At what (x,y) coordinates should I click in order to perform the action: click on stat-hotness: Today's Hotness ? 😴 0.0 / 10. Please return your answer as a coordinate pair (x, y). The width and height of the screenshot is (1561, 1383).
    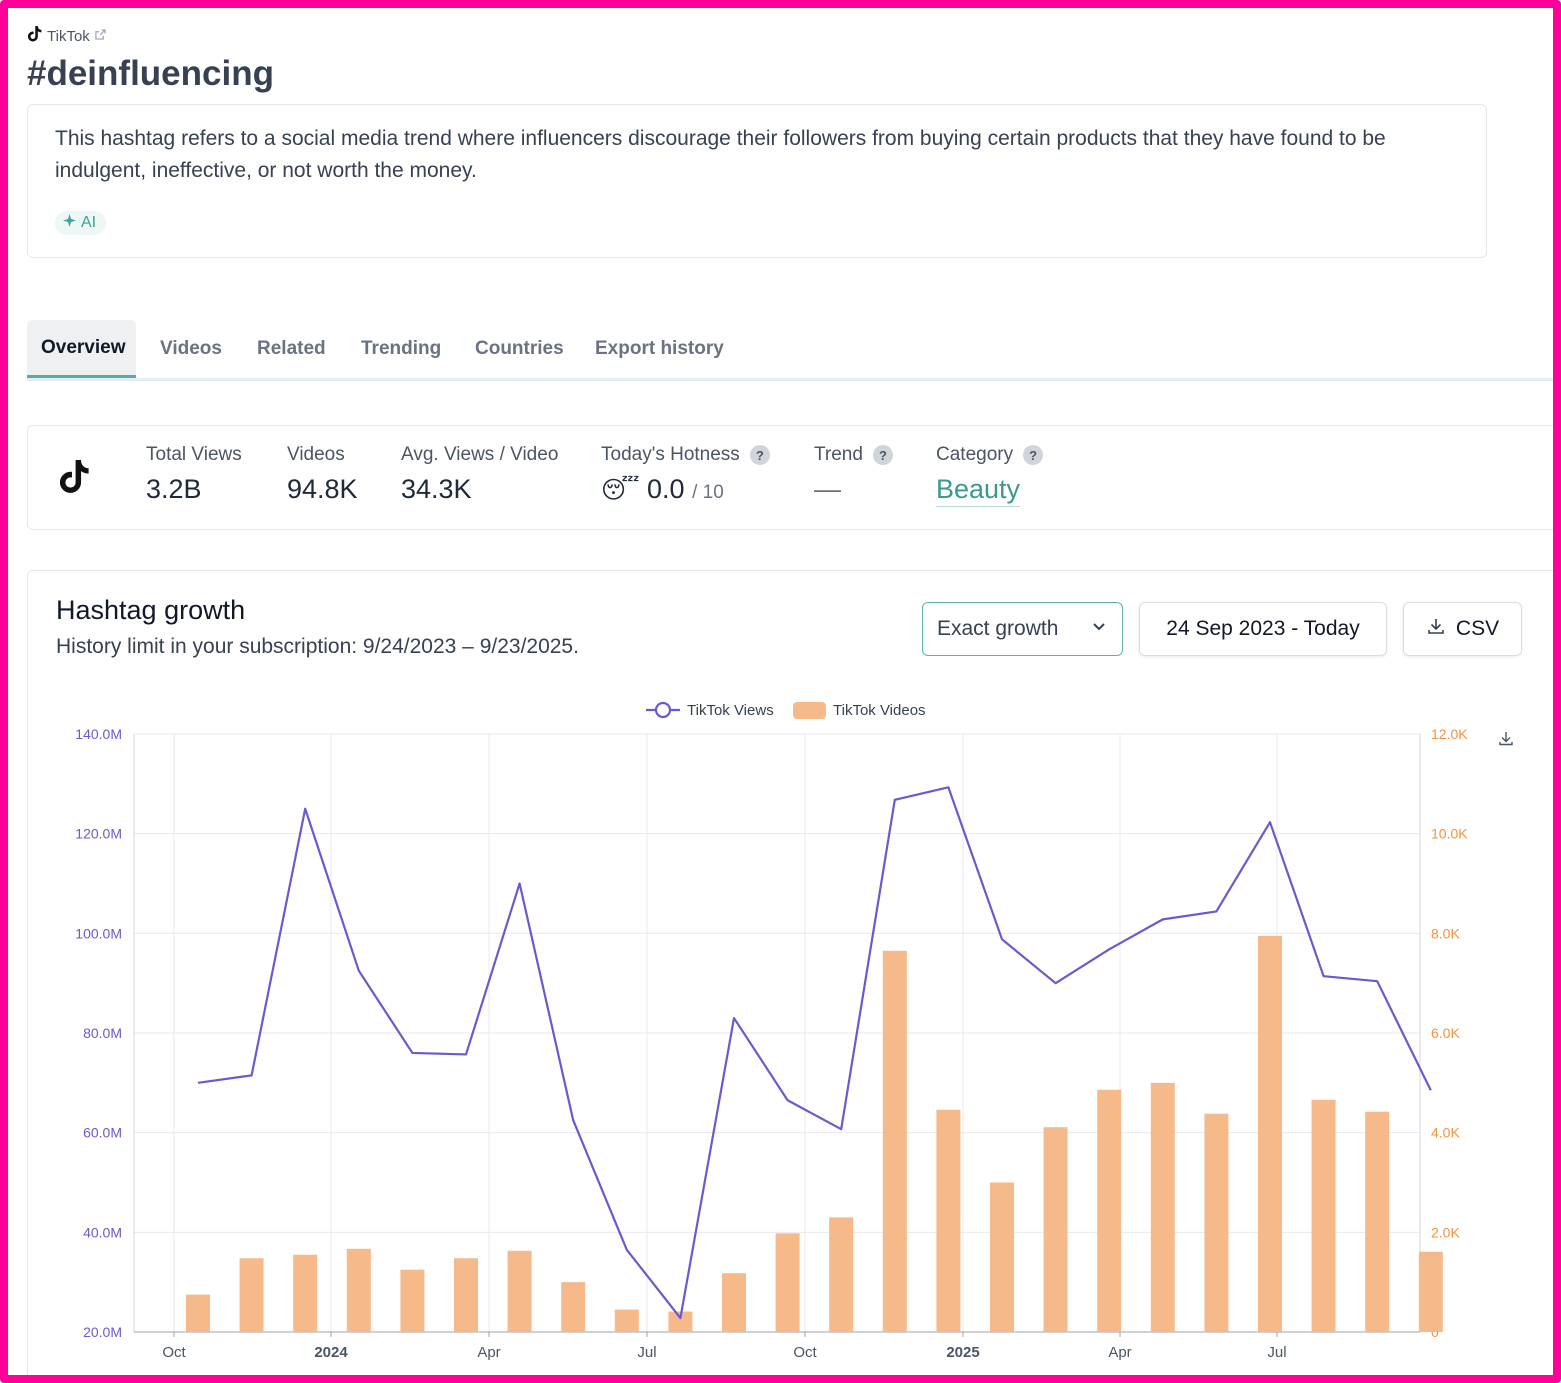
    Looking at the image, I should click on (685, 474).